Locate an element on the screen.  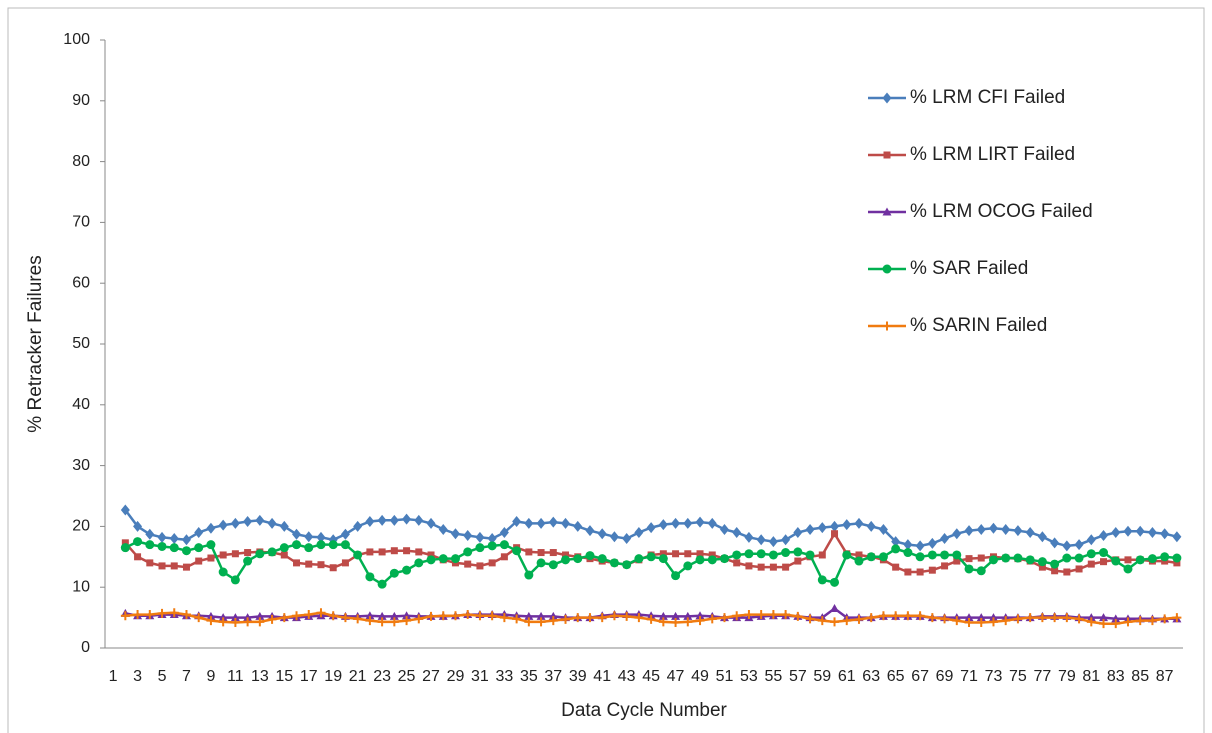
x-tick-label: 41 is located at coordinates (602, 676).